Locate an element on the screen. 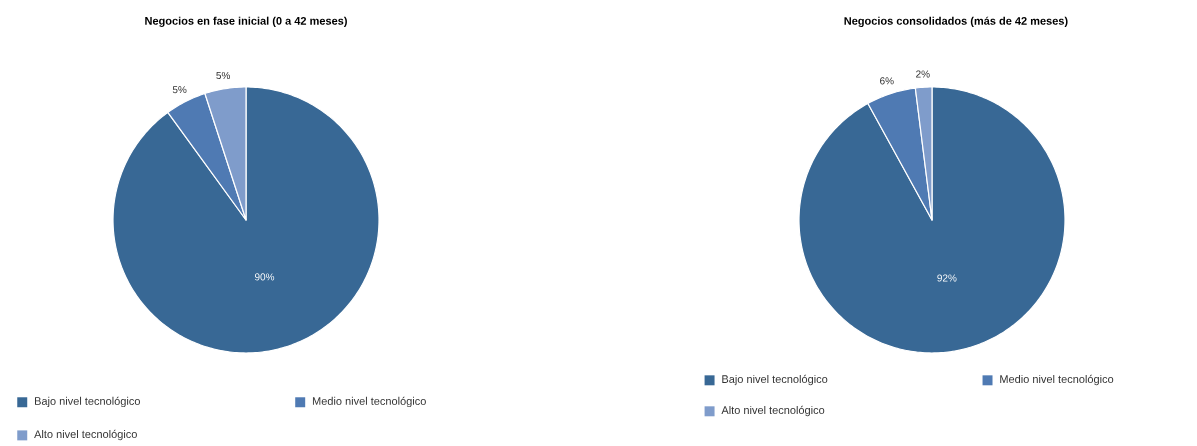 Image resolution: width=1197 pixels, height=446 pixels. chart-title: Negocios consolidados (más de 42 meses) is located at coordinates (956, 22).